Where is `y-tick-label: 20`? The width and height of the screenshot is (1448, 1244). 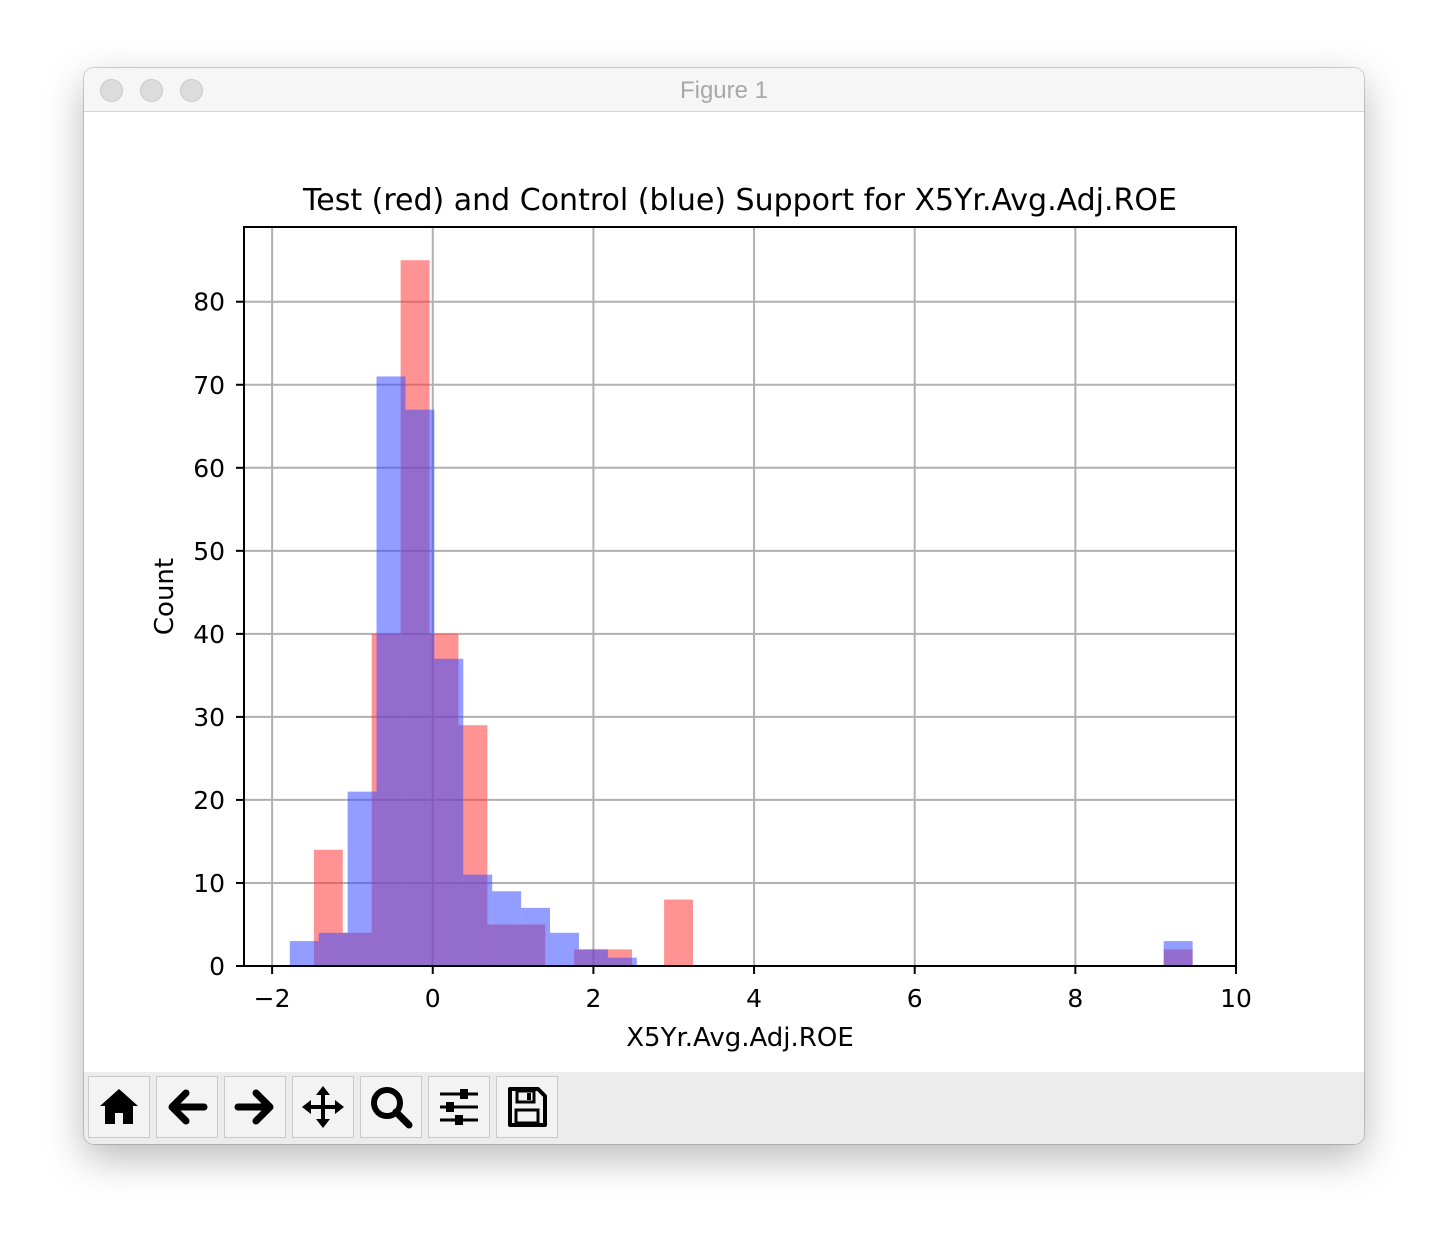 y-tick-label: 20 is located at coordinates (209, 800).